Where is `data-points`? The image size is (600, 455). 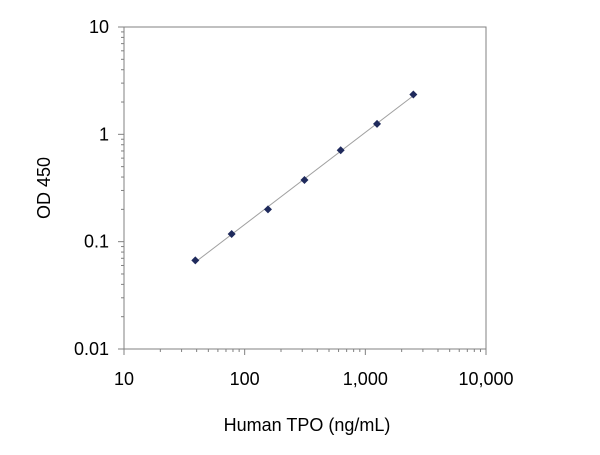 data-points is located at coordinates (304, 177).